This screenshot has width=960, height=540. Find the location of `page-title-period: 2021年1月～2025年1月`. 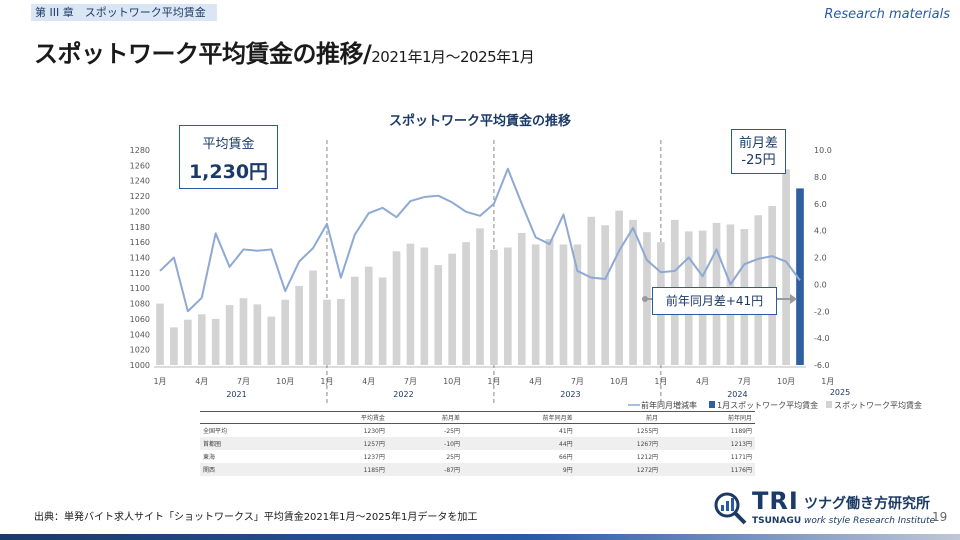

page-title-period: 2021年1月～2025年1月 is located at coordinates (453, 57).